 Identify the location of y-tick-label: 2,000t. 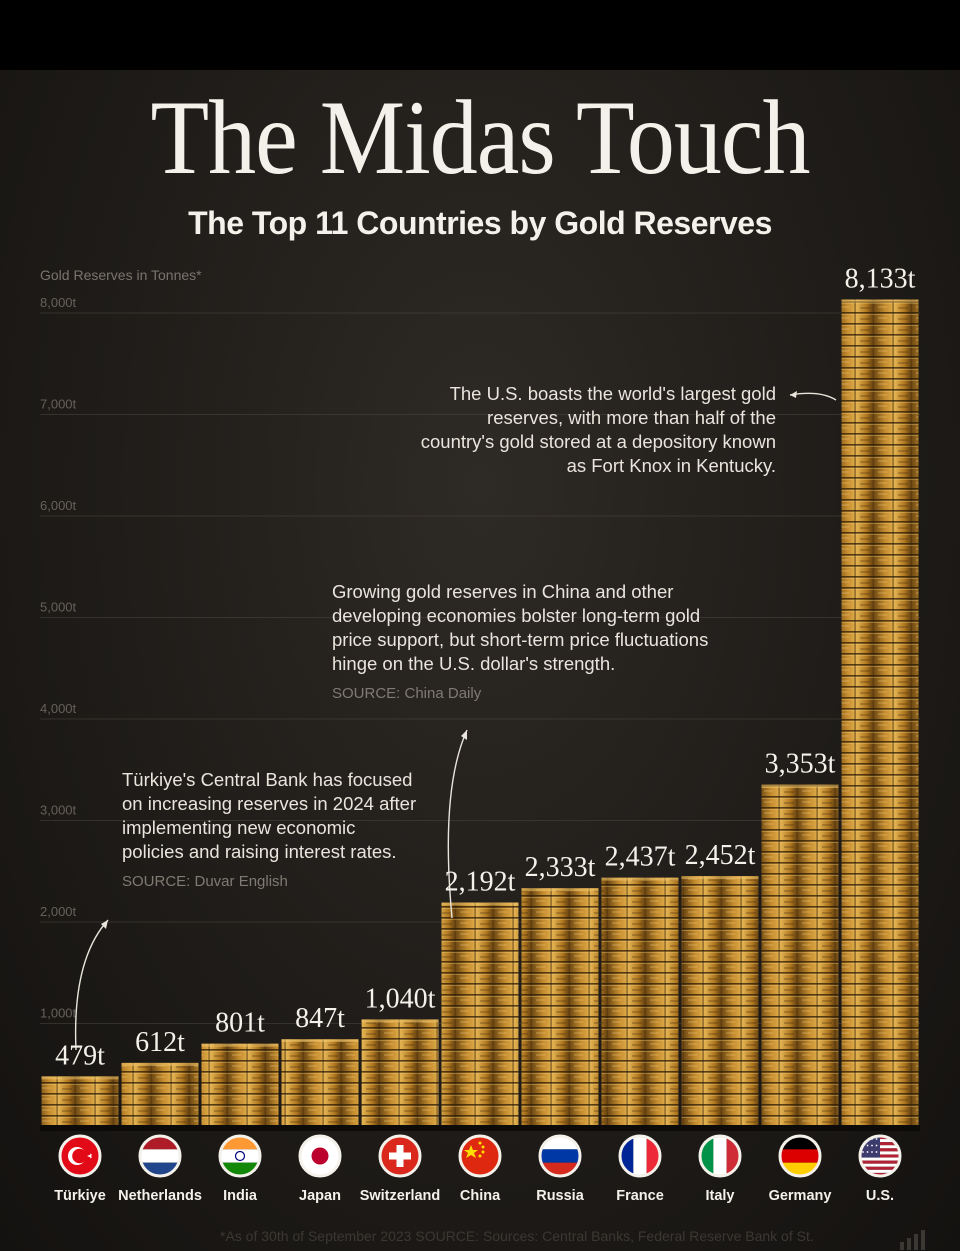
(58, 911).